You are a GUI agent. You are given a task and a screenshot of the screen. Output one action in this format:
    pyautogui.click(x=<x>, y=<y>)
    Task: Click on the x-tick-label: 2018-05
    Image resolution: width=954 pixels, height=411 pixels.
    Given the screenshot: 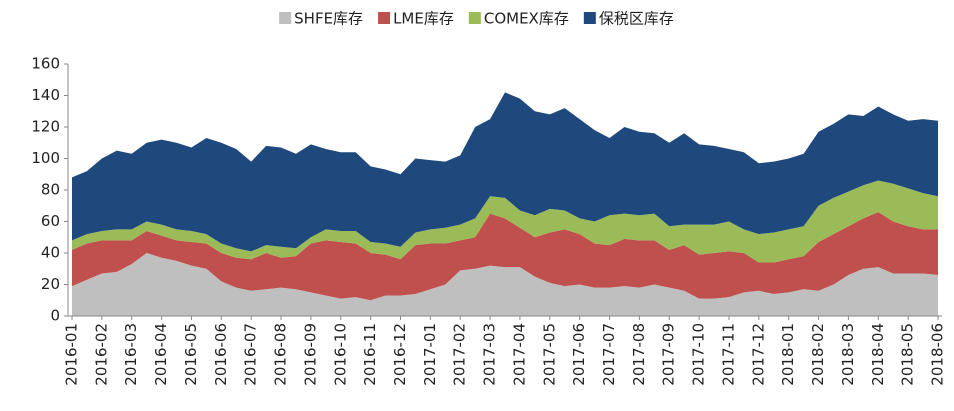 What is the action you would take?
    pyautogui.click(x=908, y=354)
    